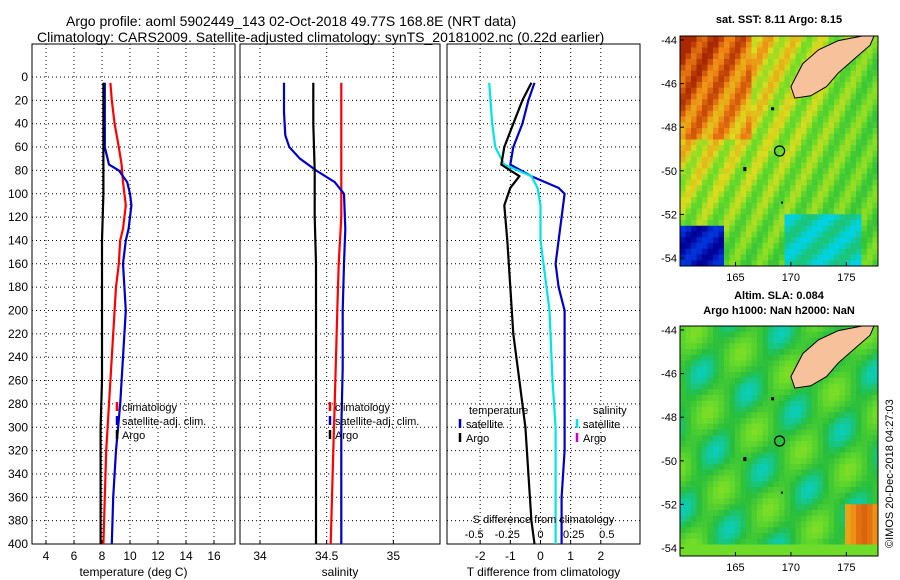  I want to click on temperature-legend-label: satellite-adj. clim., so click(164, 422).